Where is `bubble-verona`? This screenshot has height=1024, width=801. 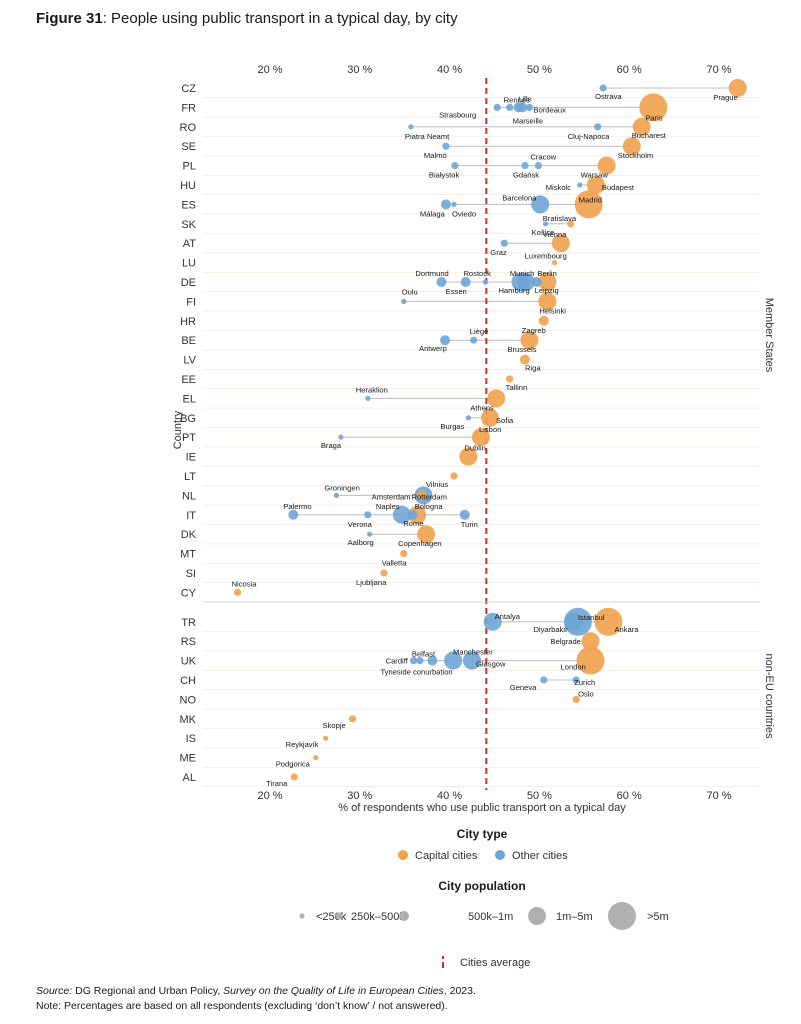
bubble-verona is located at coordinates (368, 515).